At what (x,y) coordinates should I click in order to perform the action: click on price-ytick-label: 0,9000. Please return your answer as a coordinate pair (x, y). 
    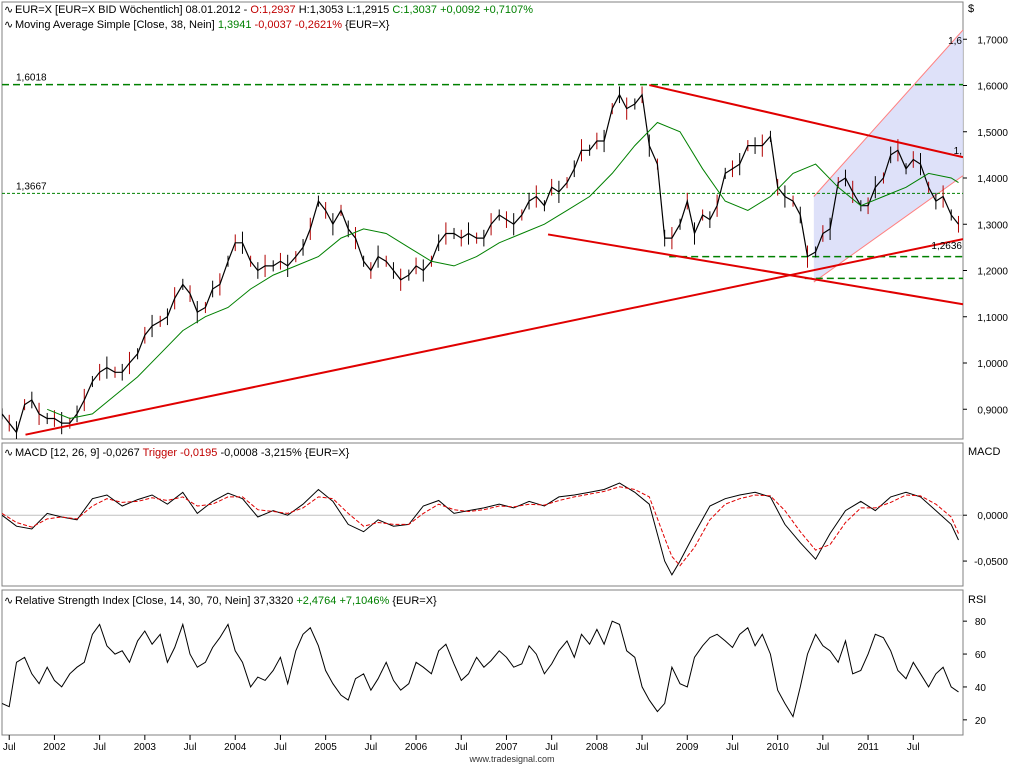
    Looking at the image, I should click on (992, 410).